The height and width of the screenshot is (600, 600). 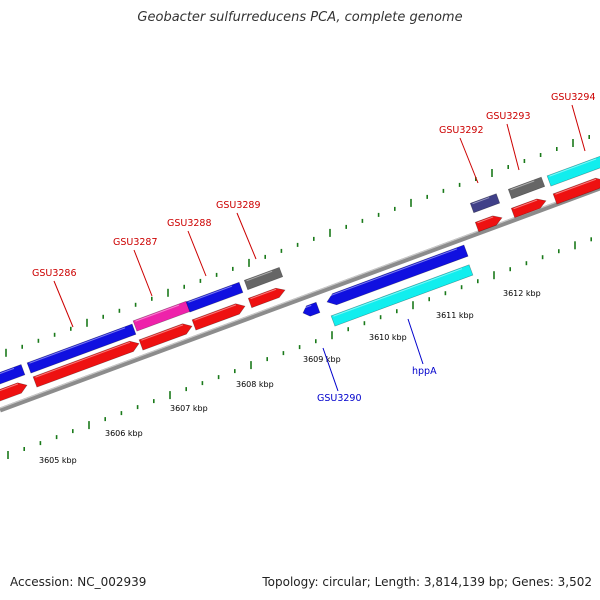 I want to click on scale-label: 3608 kbp, so click(x=255, y=384).